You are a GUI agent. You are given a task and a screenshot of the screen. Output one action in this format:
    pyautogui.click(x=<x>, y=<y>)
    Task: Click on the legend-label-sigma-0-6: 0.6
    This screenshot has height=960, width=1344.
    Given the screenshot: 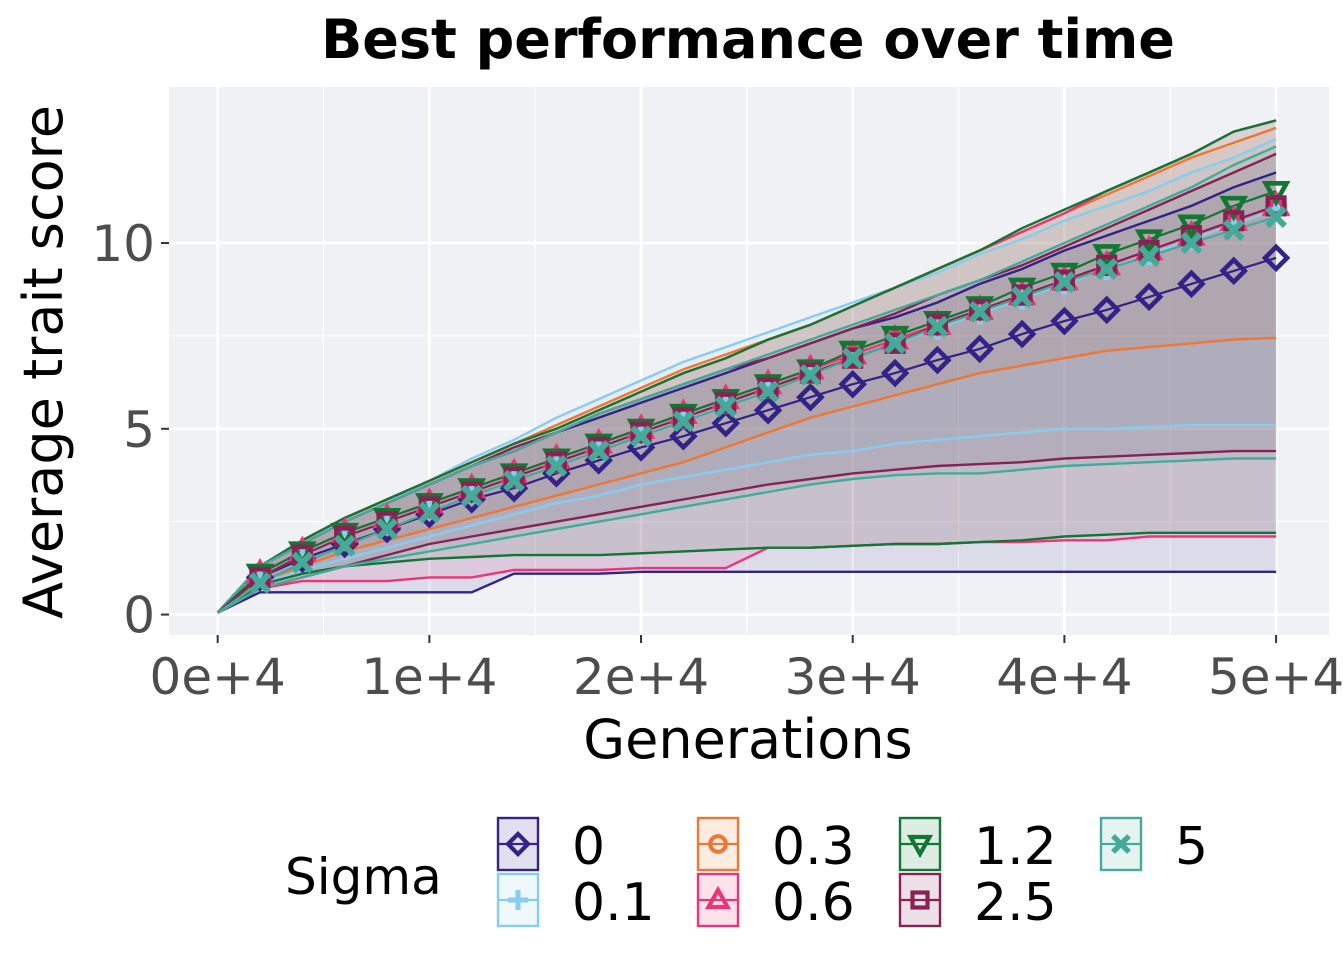 What is the action you would take?
    pyautogui.click(x=813, y=903)
    